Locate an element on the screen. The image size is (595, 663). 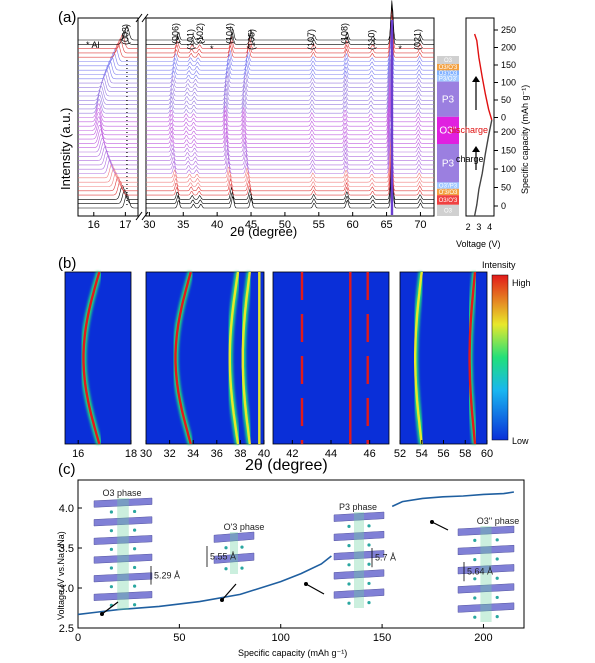
peak-label: (110) is located at coordinates (371, 40).